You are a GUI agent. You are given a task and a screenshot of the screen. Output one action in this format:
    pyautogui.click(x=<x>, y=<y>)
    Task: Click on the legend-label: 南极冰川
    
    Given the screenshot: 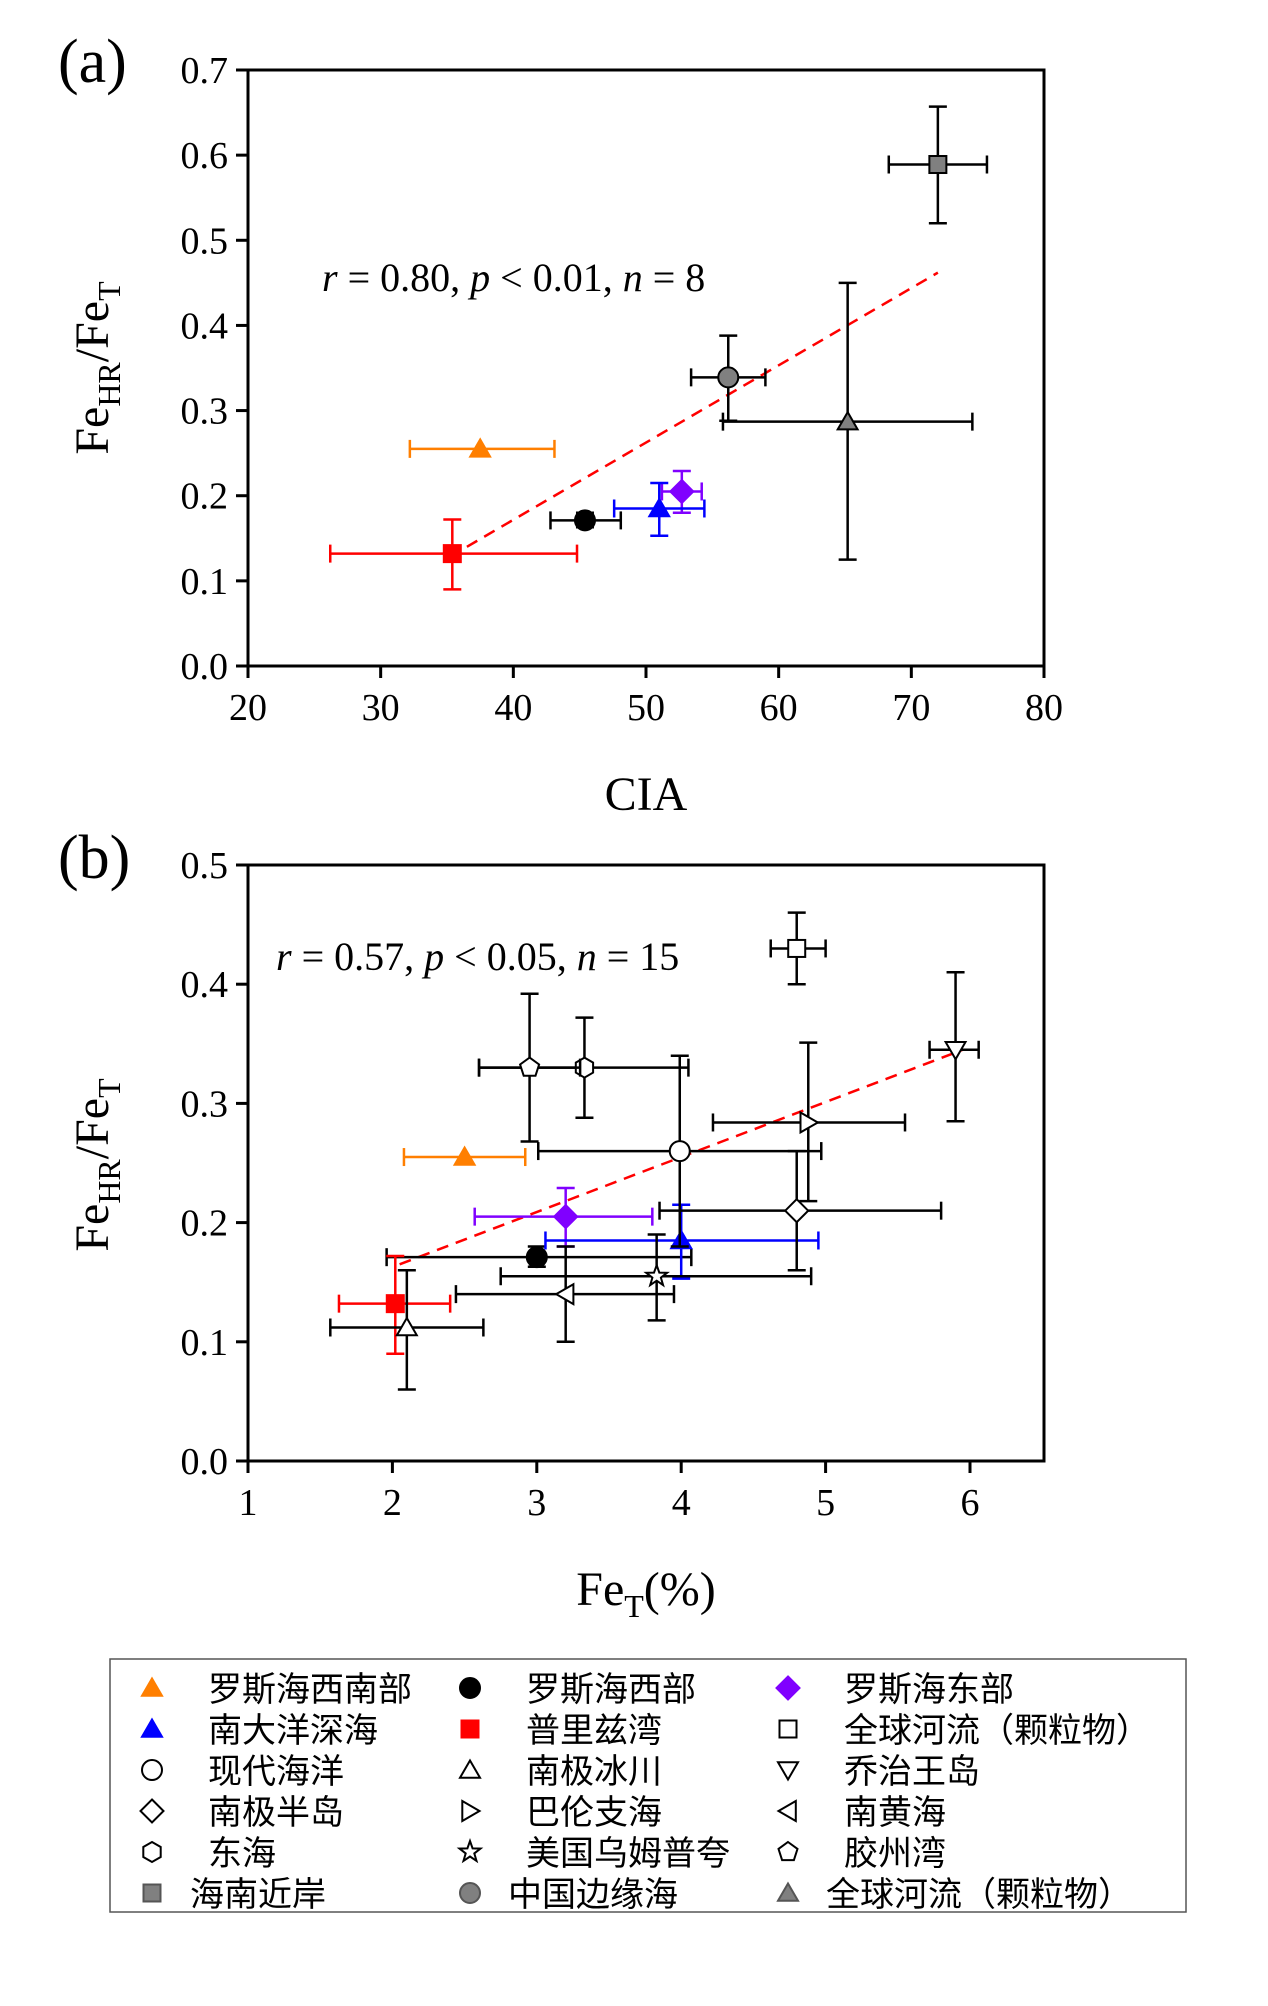 What is the action you would take?
    pyautogui.click(x=594, y=1772)
    